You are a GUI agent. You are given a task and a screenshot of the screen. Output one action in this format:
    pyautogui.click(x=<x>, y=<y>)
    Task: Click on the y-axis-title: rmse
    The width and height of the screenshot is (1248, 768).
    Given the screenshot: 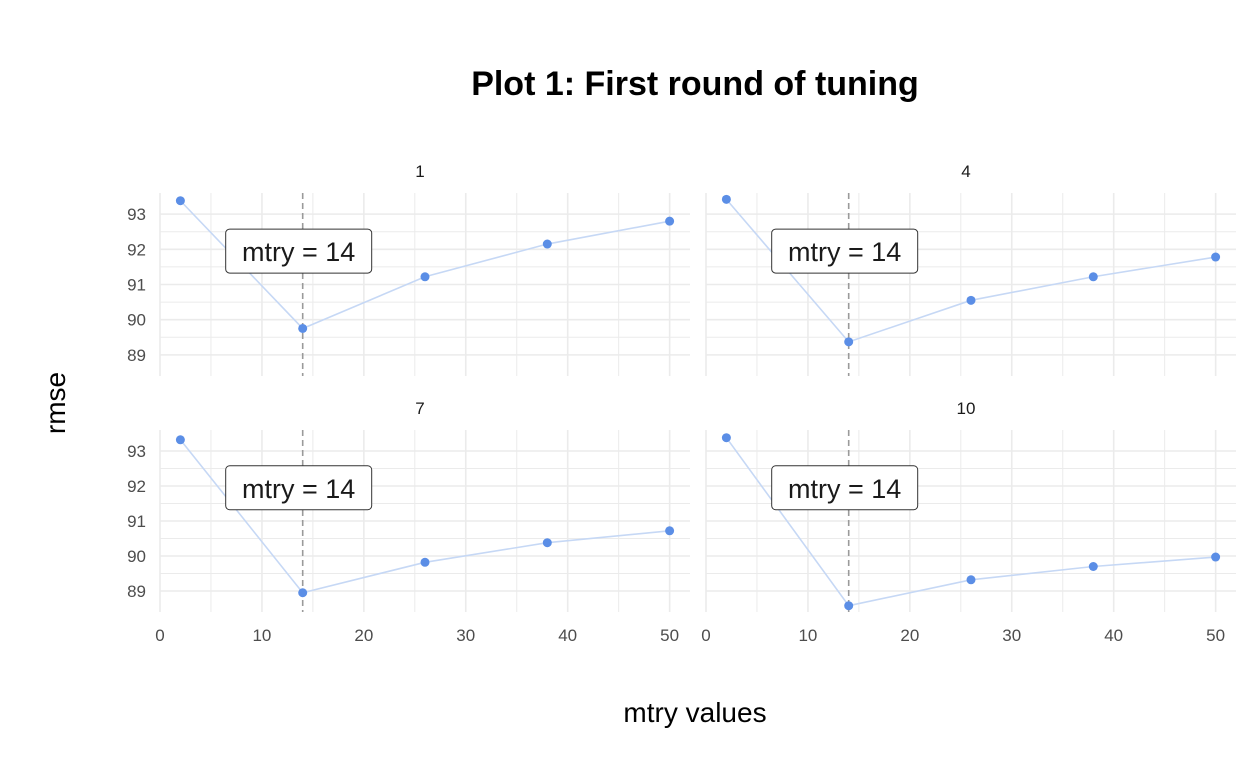 What is the action you would take?
    pyautogui.click(x=55, y=403)
    